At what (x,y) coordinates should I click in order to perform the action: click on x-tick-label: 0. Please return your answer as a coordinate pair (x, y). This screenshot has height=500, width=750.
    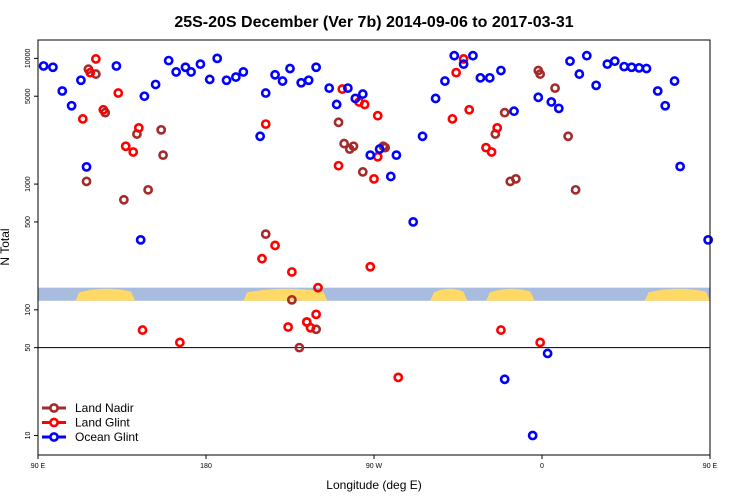
    Looking at the image, I should click on (542, 466).